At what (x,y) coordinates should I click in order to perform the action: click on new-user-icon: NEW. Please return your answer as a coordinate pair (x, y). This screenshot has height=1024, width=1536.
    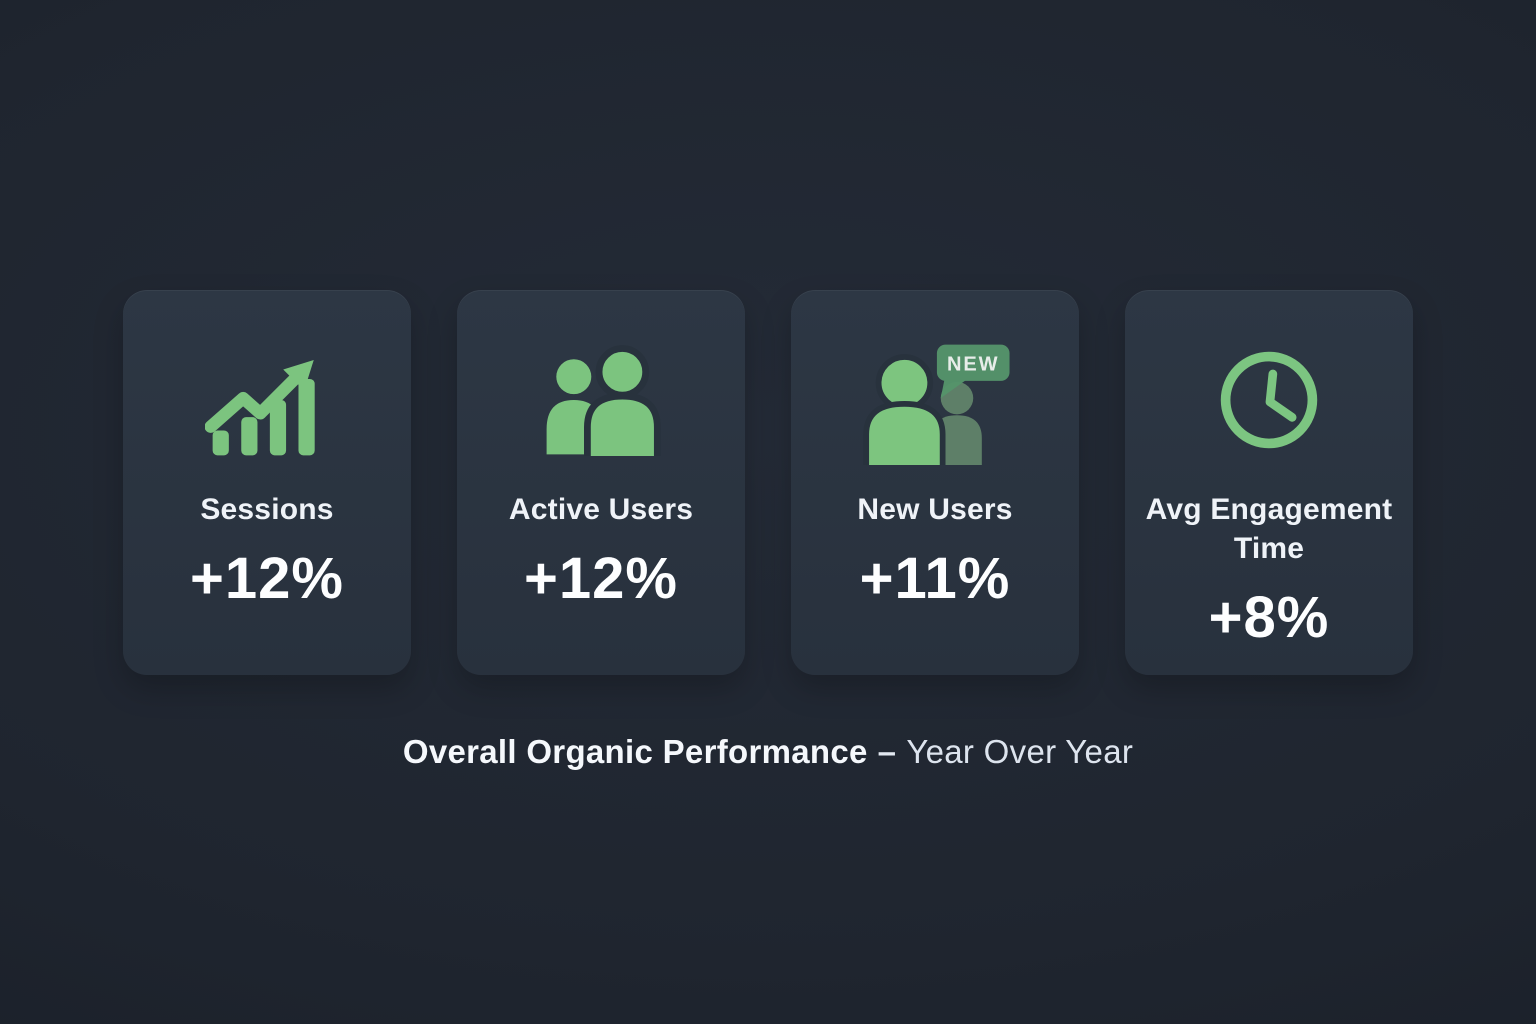
    Looking at the image, I should click on (935, 400).